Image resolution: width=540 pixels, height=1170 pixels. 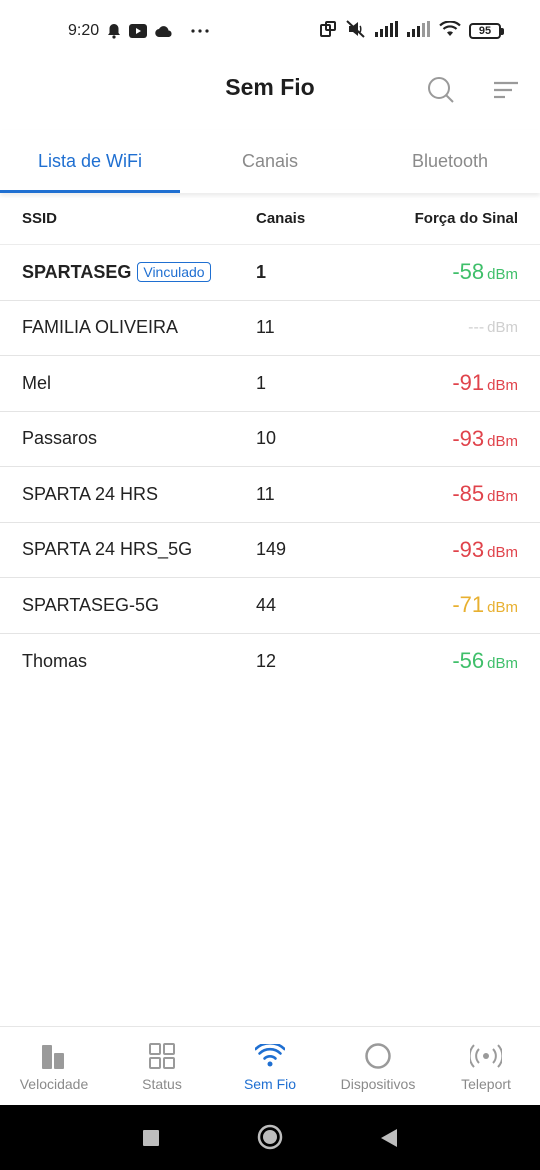 I want to click on signal-value: -85, so click(x=468, y=494).